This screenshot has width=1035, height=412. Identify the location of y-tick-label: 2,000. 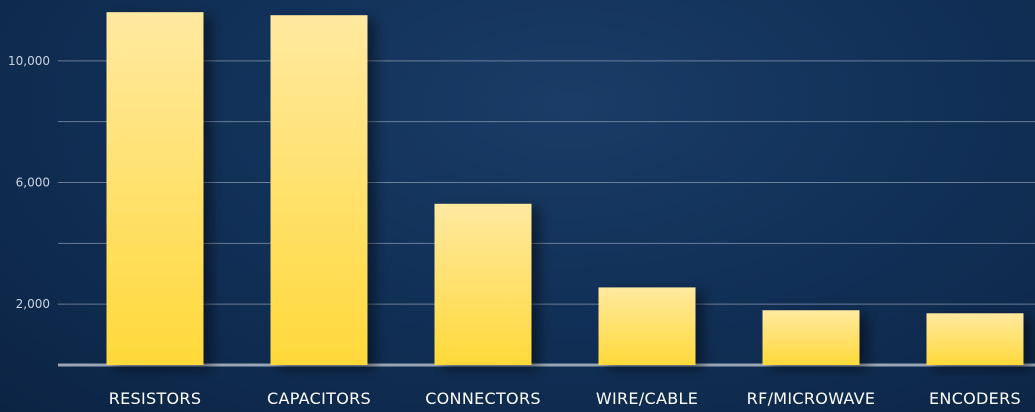
(33, 304).